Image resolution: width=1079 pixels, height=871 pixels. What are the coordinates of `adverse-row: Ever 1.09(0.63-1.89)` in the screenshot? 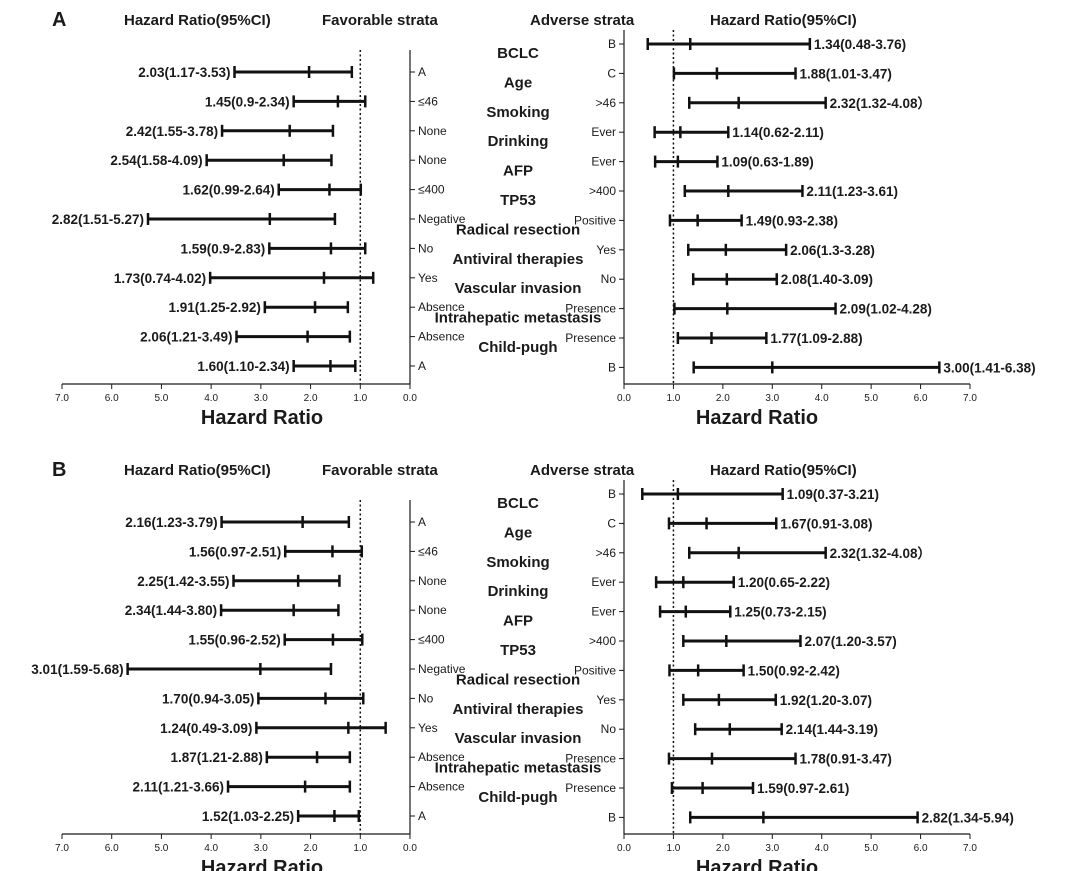 It's located at (702, 162).